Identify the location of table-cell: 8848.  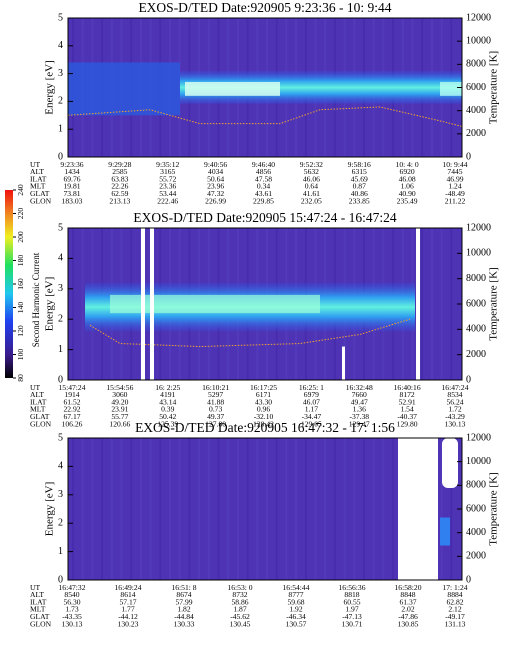
(407, 594).